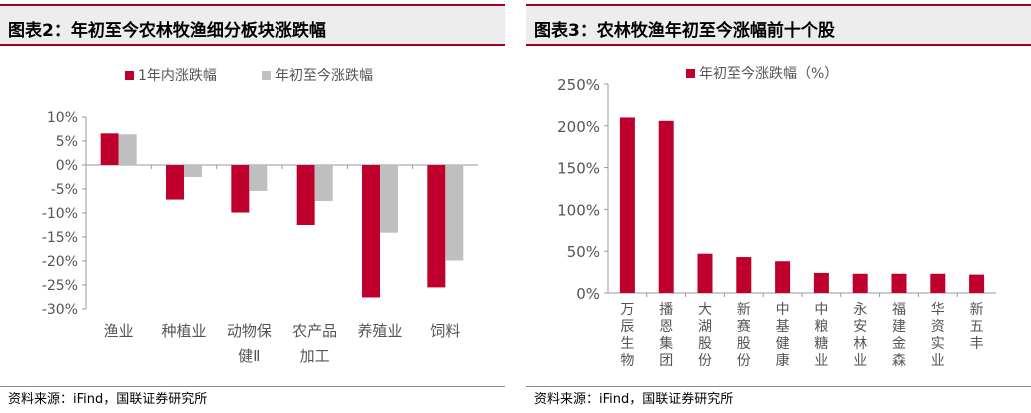 The width and height of the screenshot is (1031, 413). I want to click on x-tick-label: 饲料, so click(445, 331).